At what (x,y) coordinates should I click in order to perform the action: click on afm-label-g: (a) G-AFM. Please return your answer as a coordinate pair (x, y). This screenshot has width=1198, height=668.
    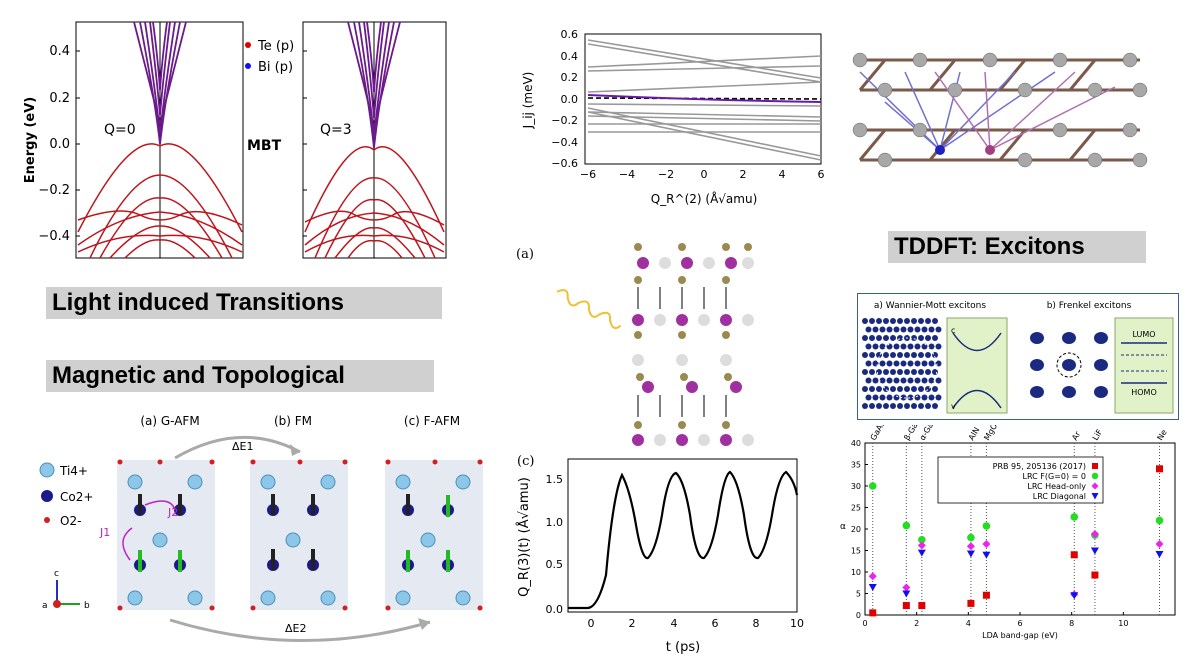
    Looking at the image, I should click on (169, 421).